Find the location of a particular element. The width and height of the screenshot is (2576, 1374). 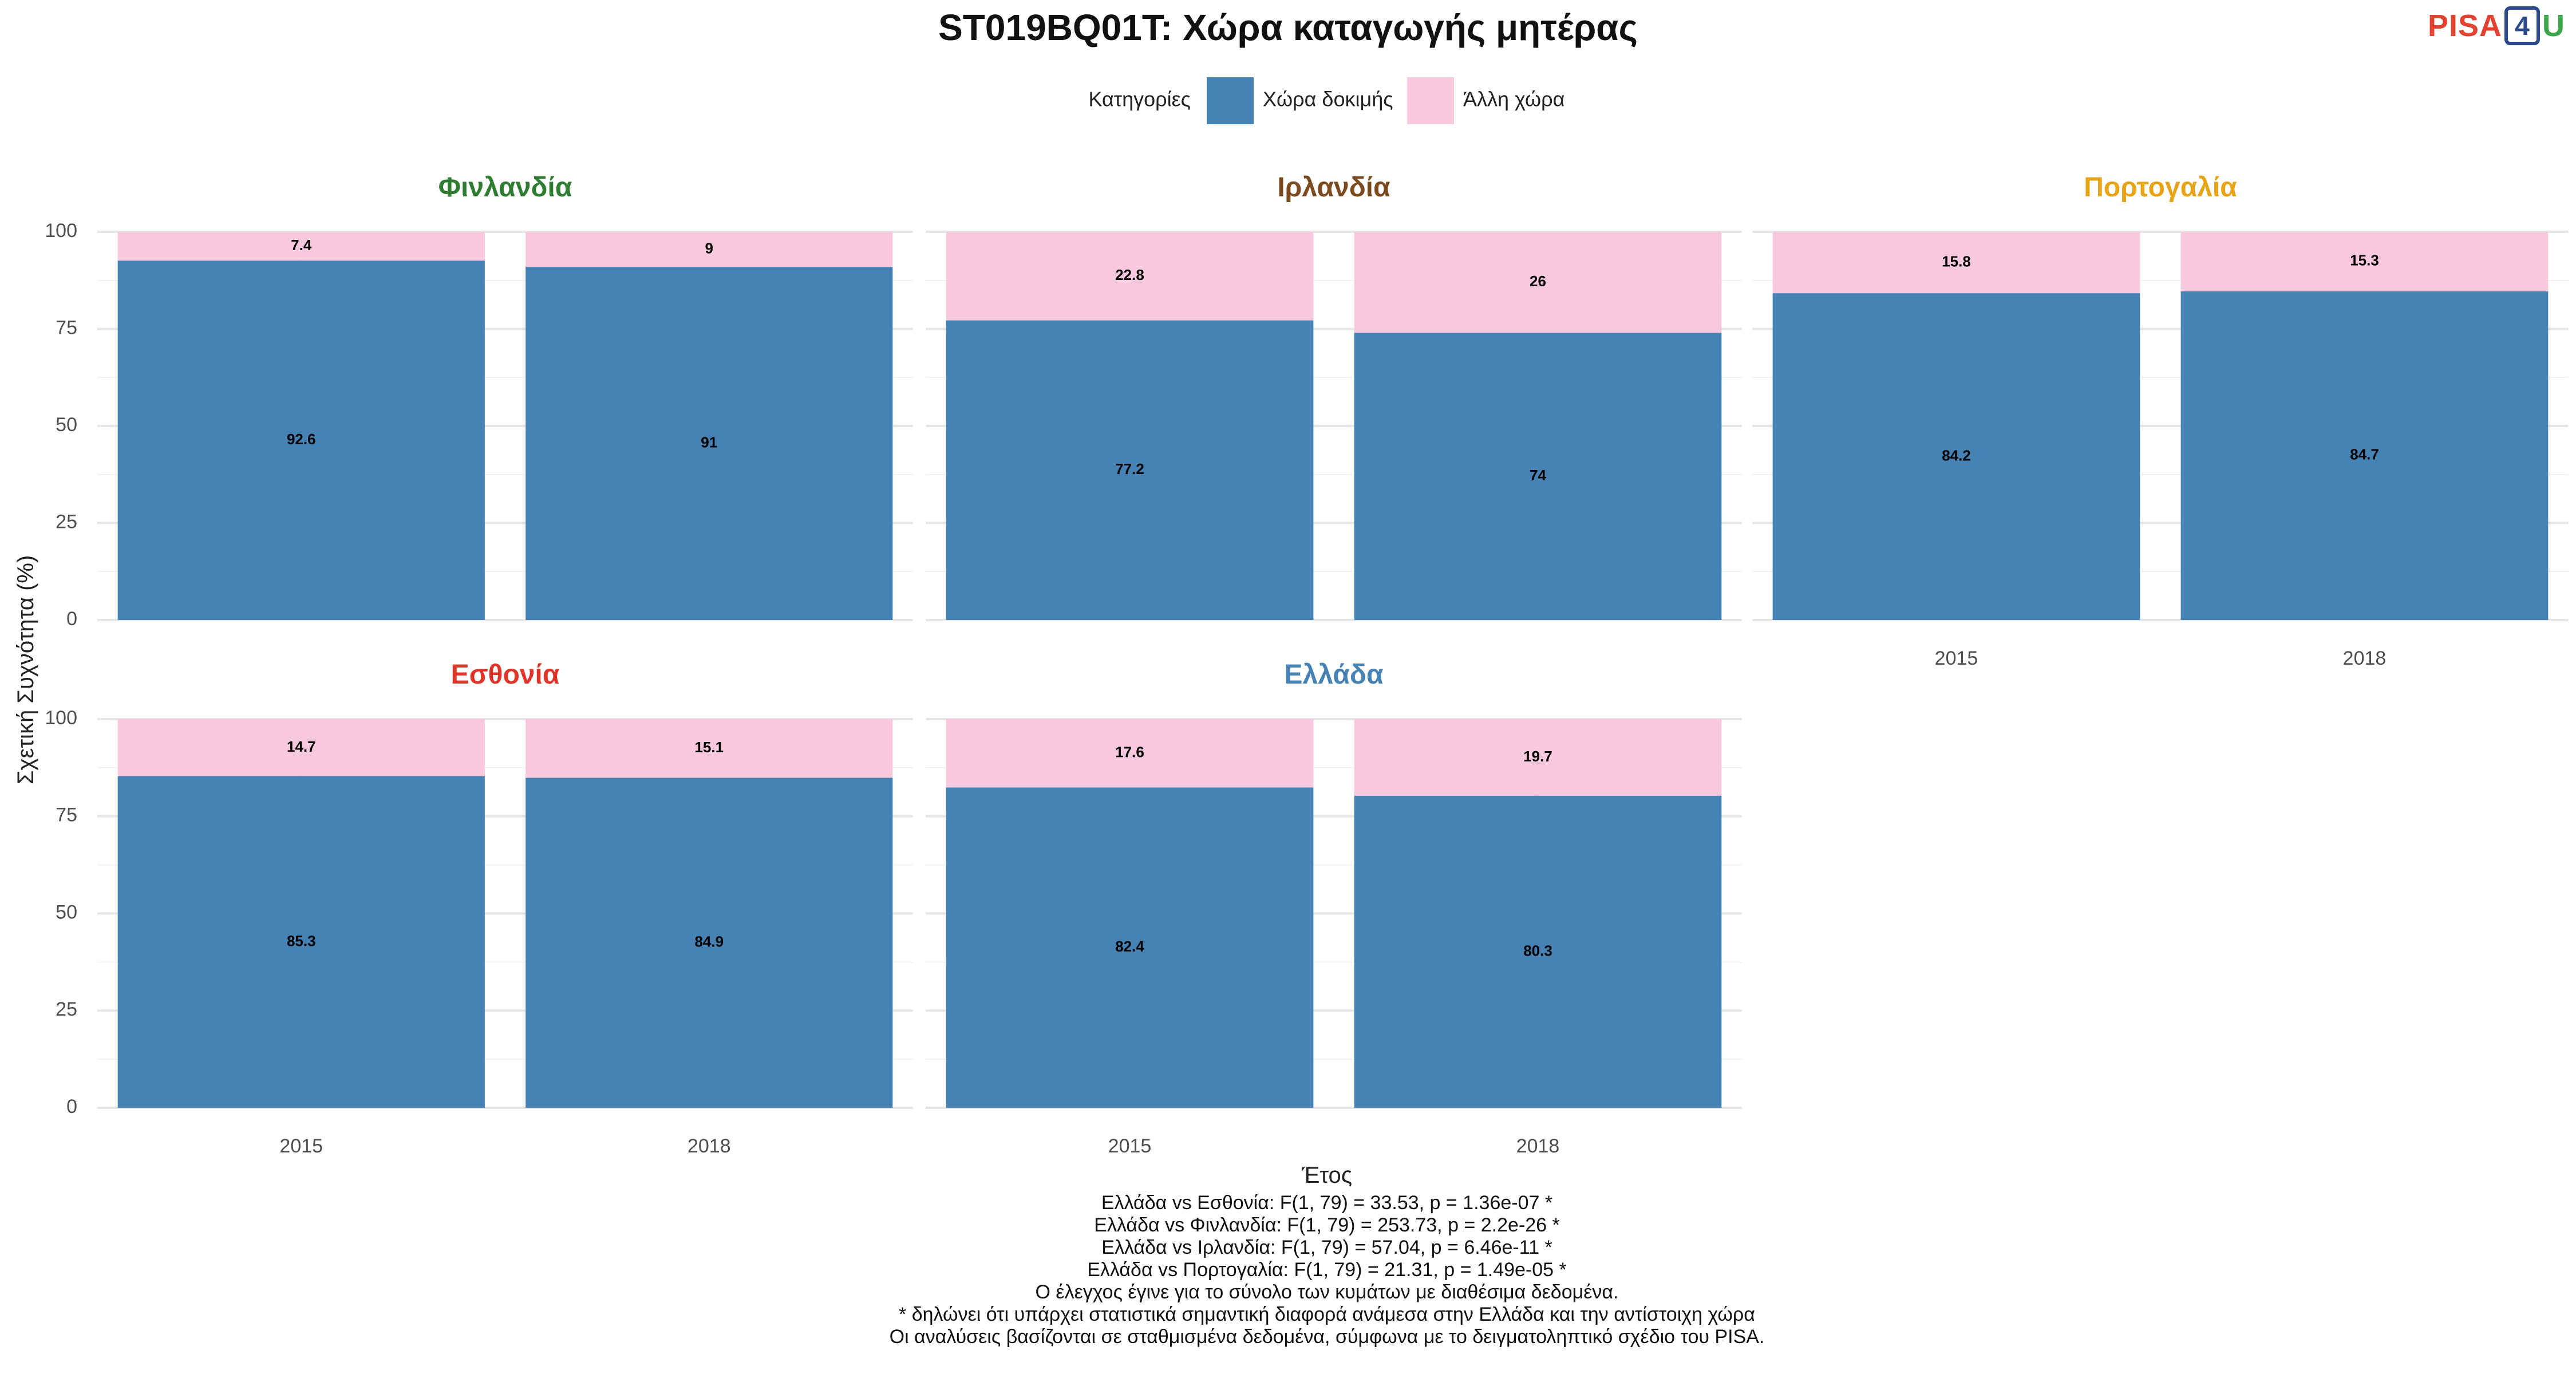

panel-title-2: Ιρλανδία is located at coordinates (1333, 188).